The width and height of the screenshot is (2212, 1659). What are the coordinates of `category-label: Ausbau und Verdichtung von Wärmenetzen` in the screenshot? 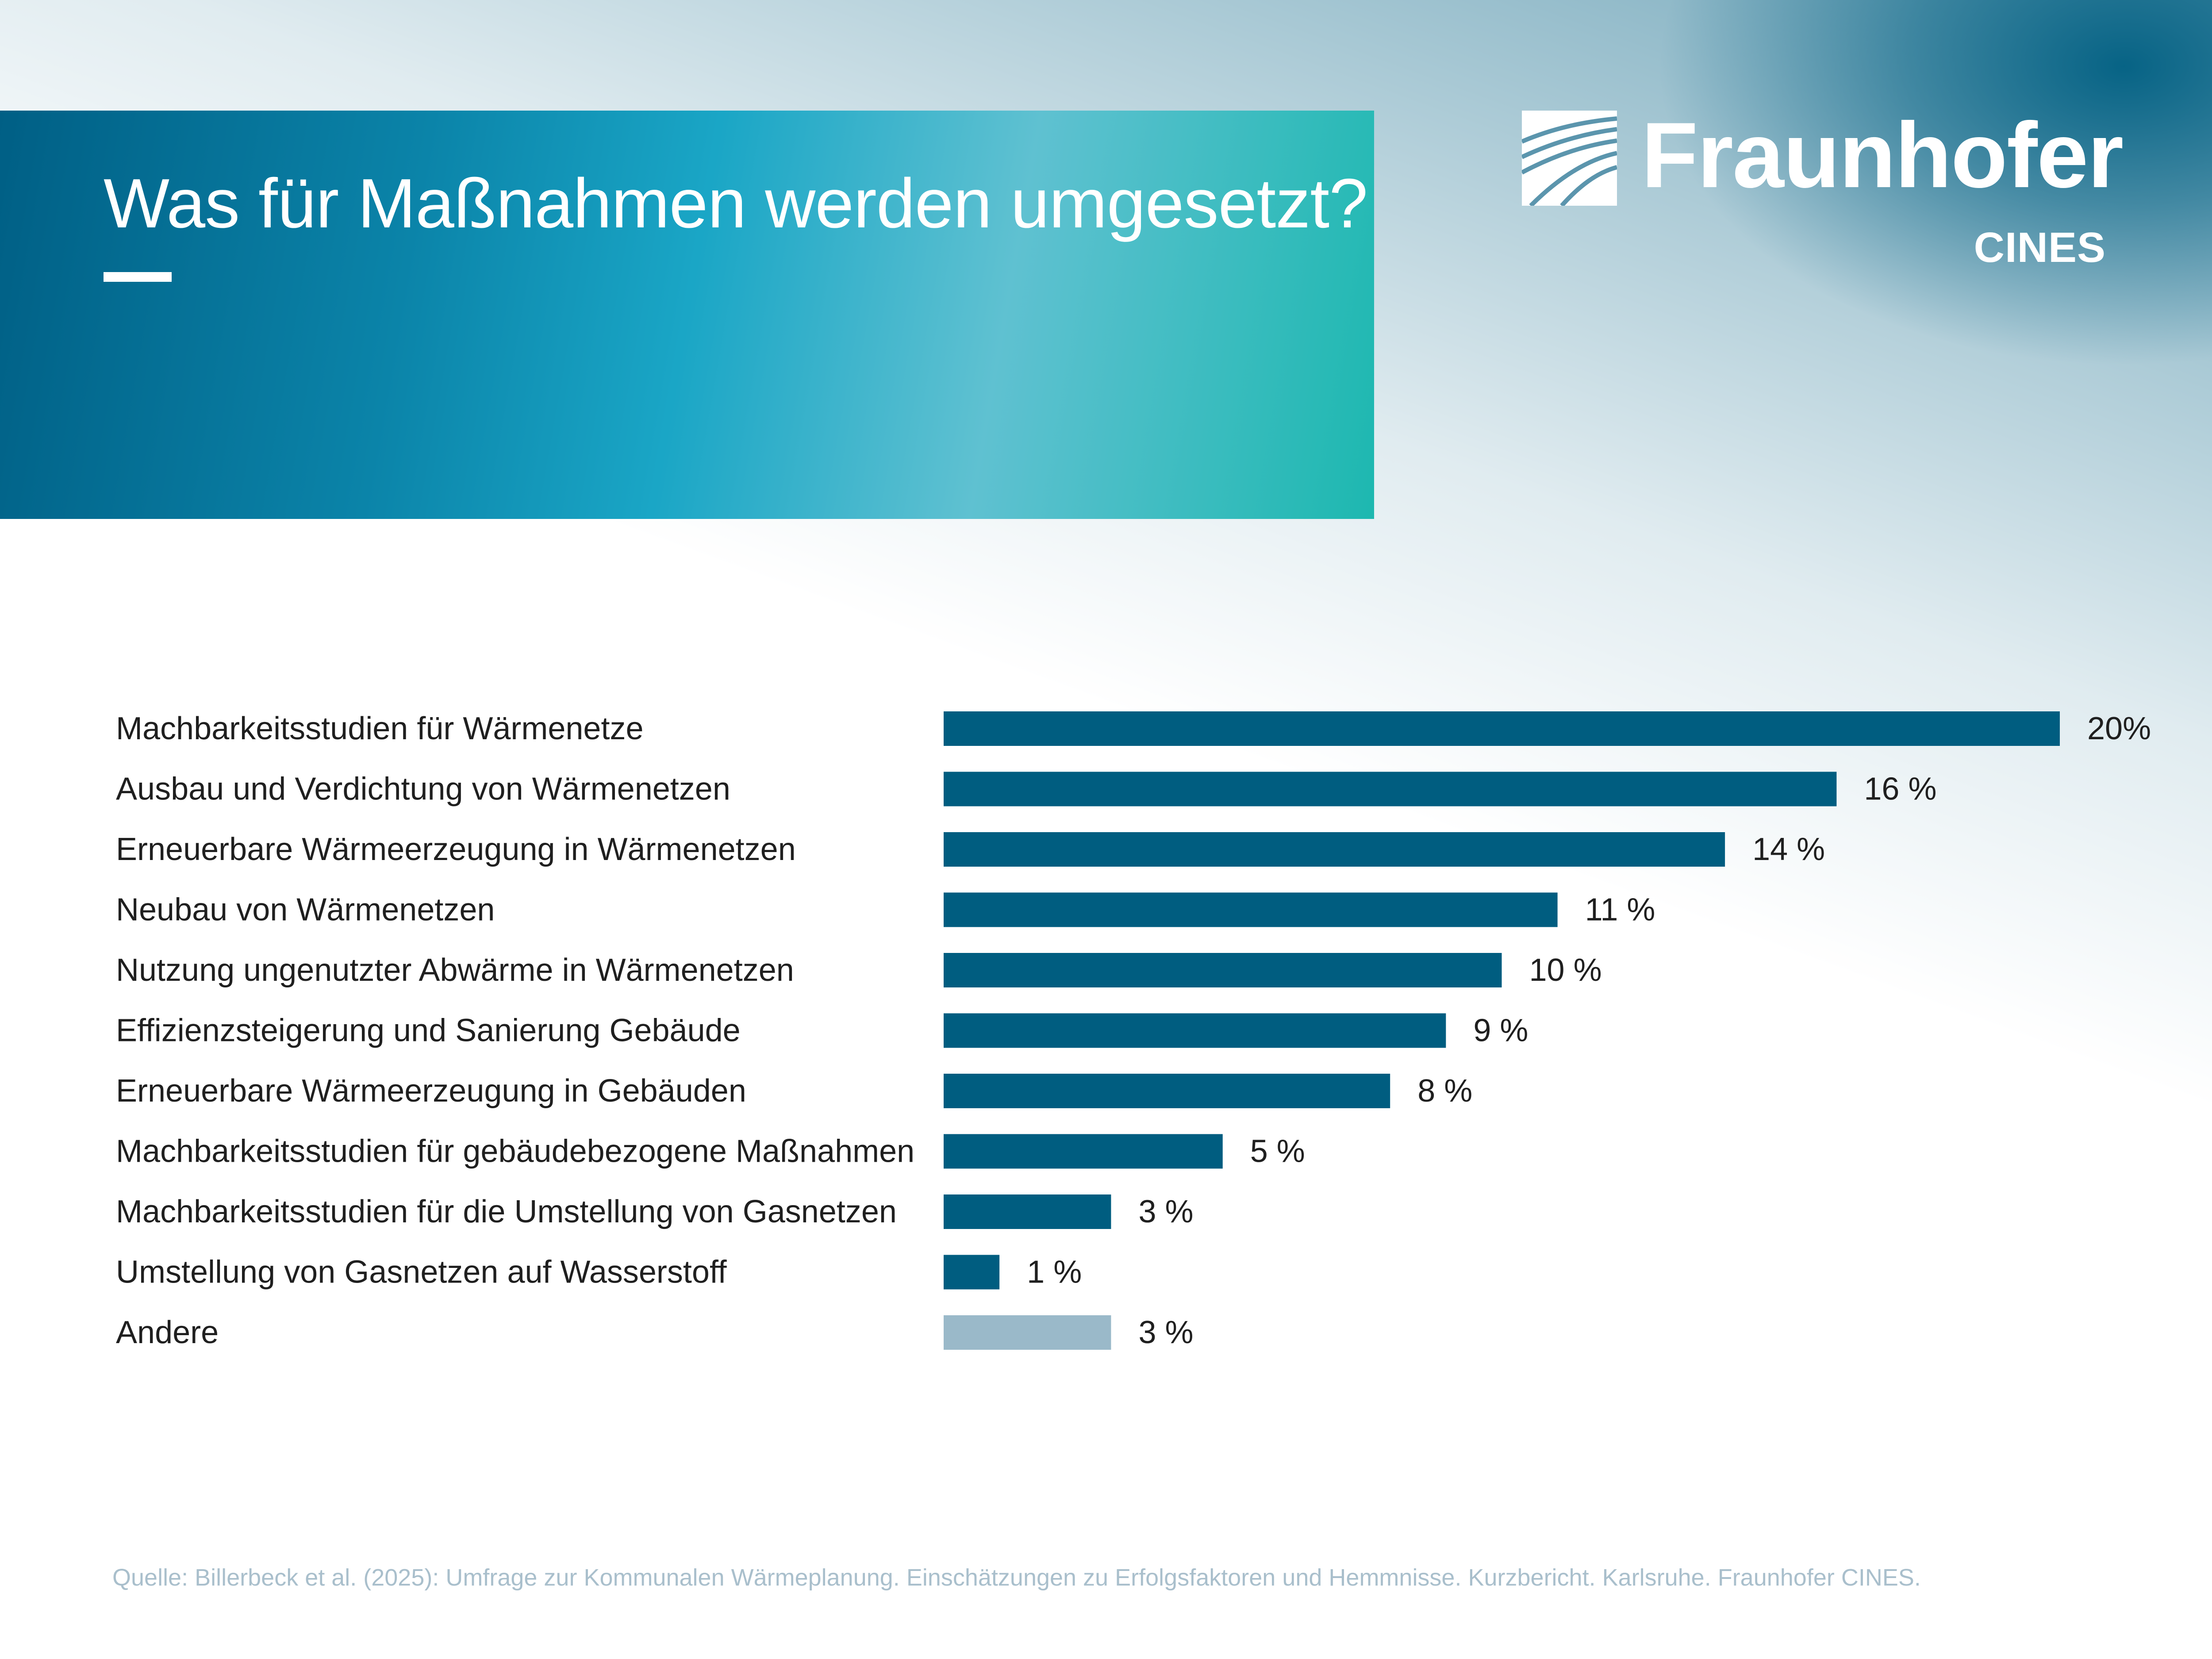 It's located at (423, 790).